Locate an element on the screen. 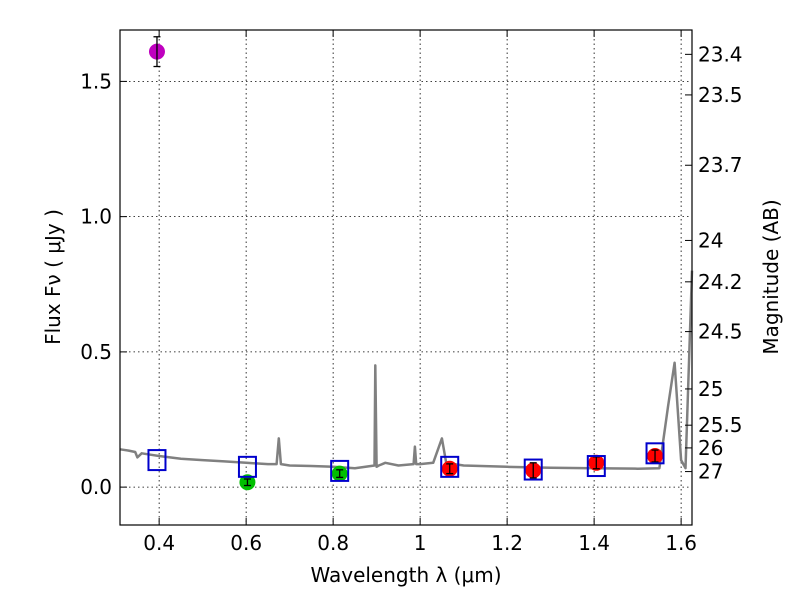  y-tick-label: 1.0 is located at coordinates (96, 217).